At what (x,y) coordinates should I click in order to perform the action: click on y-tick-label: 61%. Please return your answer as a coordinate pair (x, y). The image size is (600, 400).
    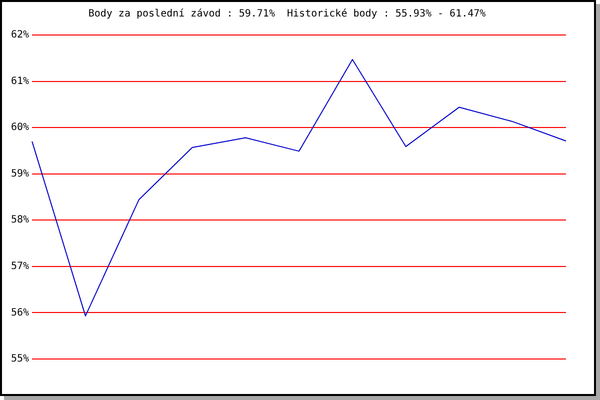
    Looking at the image, I should click on (20, 81).